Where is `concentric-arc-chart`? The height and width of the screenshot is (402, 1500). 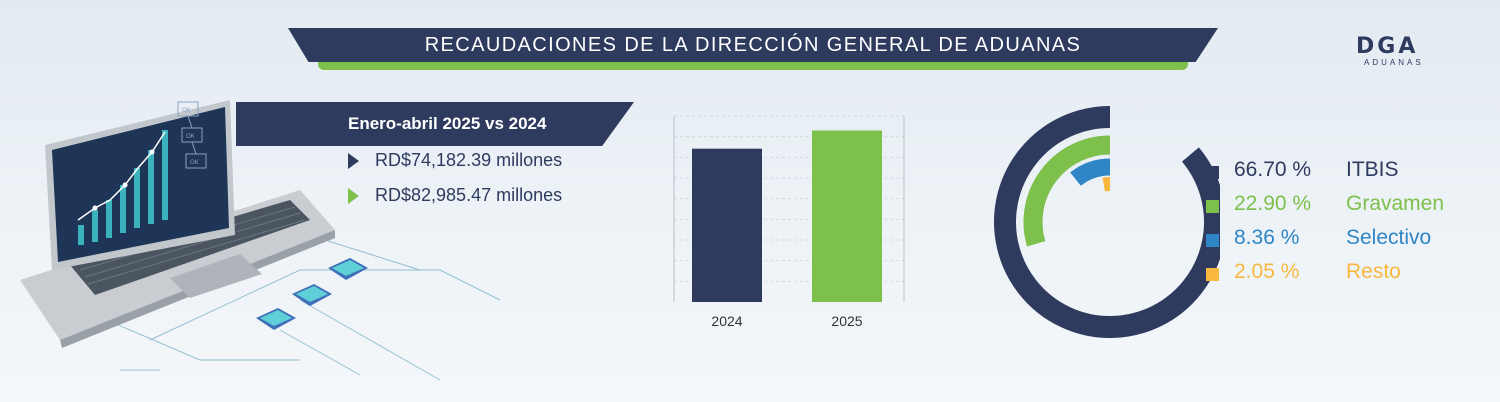 concentric-arc-chart is located at coordinates (1107, 222).